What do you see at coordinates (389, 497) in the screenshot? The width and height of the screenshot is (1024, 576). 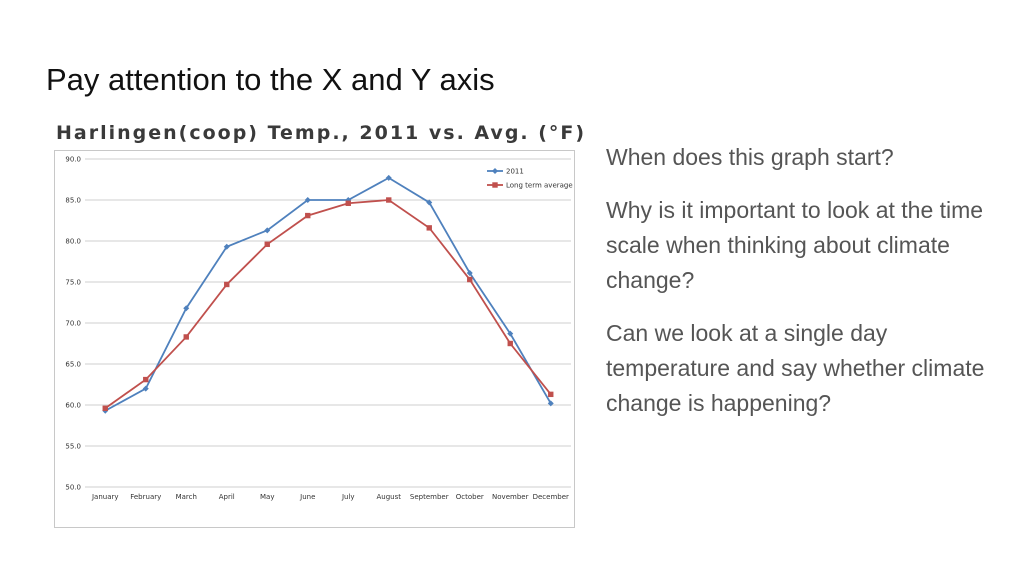 I see `x-tick-label: August` at bounding box center [389, 497].